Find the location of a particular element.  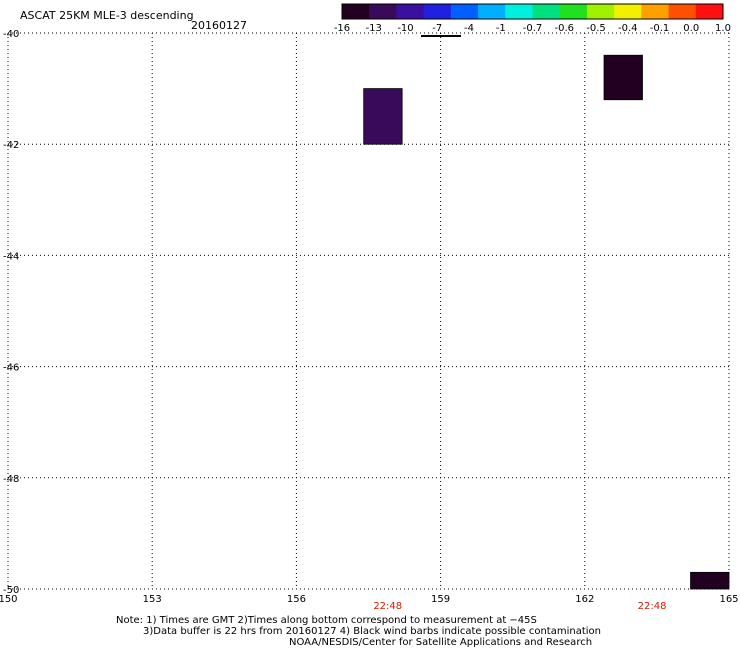

colorbar-label: -1 is located at coordinates (501, 28).